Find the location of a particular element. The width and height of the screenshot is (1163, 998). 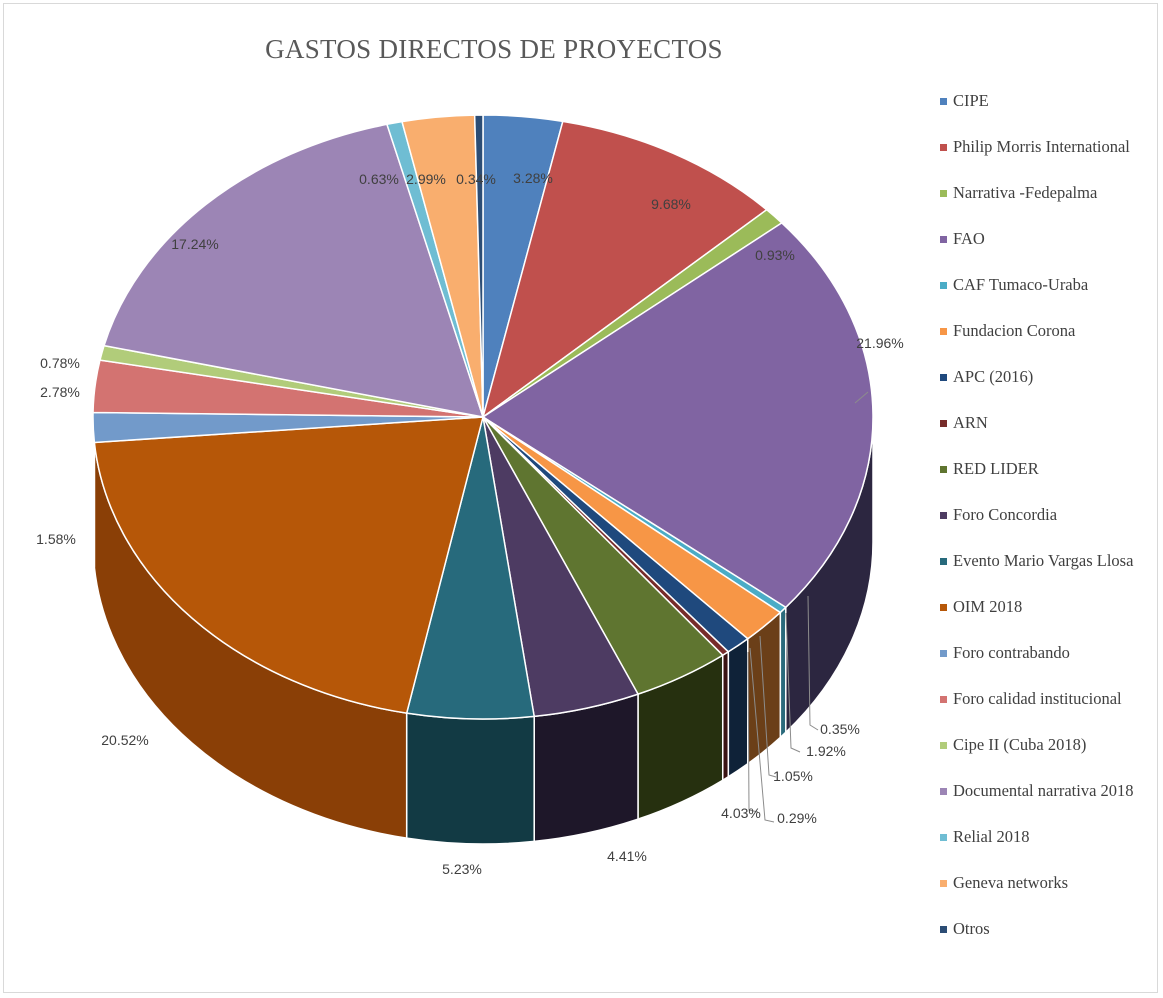

legend-item-narrativa-fedepalma: Narrativa -Fedepalma is located at coordinates (1047, 193).